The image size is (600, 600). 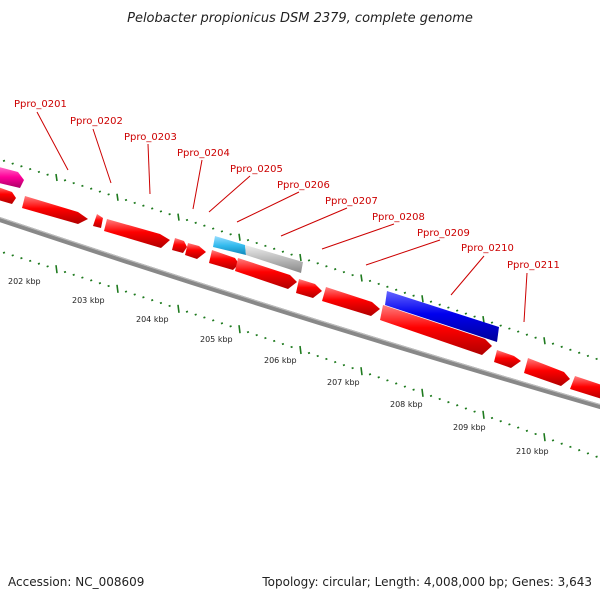 What do you see at coordinates (76, 582) in the screenshot?
I see `accession-text: Accession: NC_008609` at bounding box center [76, 582].